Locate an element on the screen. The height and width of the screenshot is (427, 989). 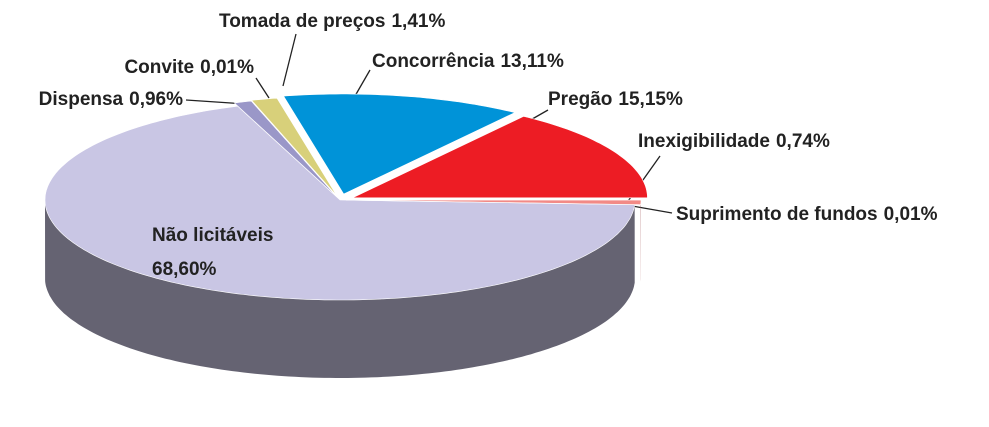
category-name: Não licitáveis is located at coordinates (212, 235).